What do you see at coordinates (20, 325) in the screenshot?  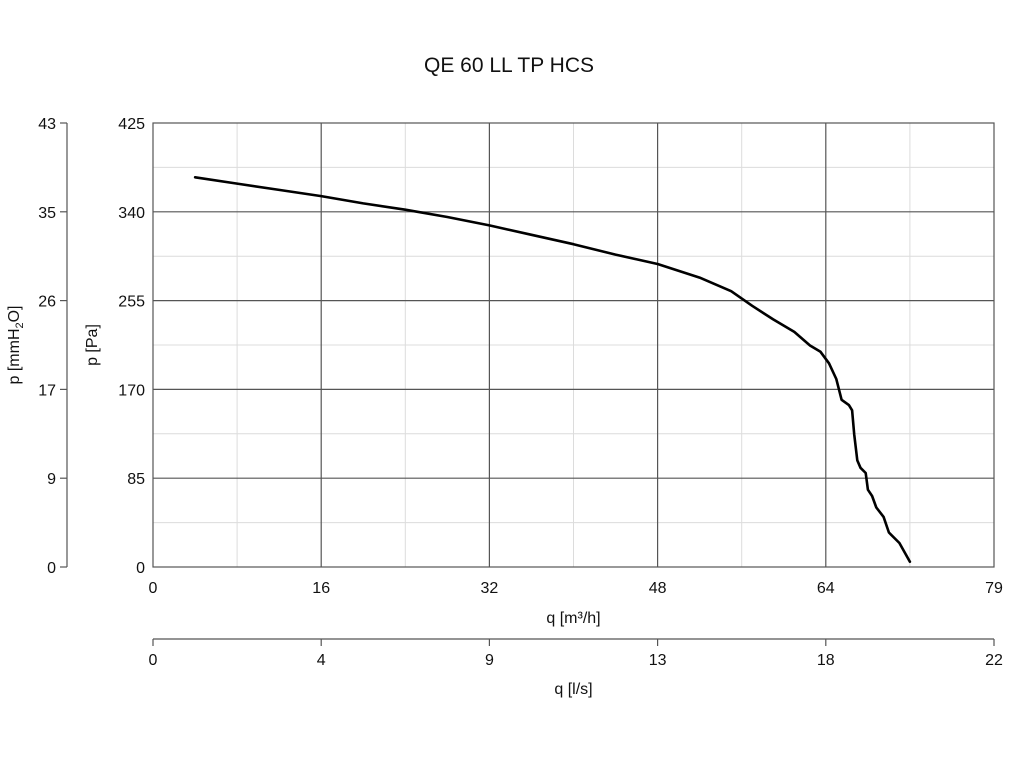 I see `y2-axis-label-sub: 2` at bounding box center [20, 325].